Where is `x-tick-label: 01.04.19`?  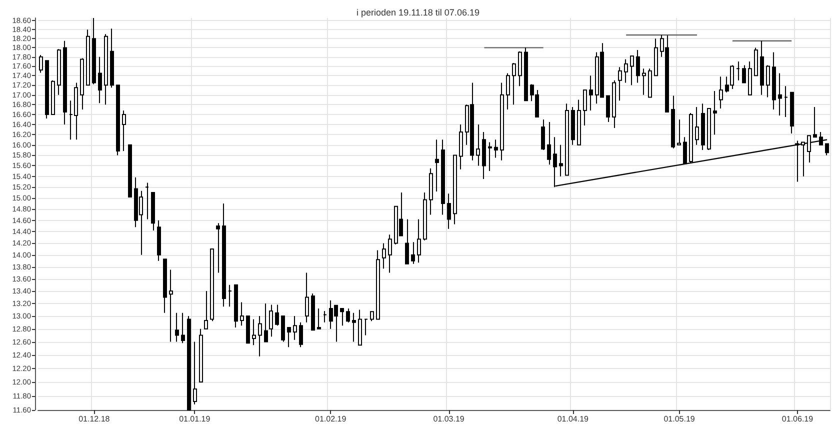
x-tick-label: 01.04.19 is located at coordinates (573, 419).